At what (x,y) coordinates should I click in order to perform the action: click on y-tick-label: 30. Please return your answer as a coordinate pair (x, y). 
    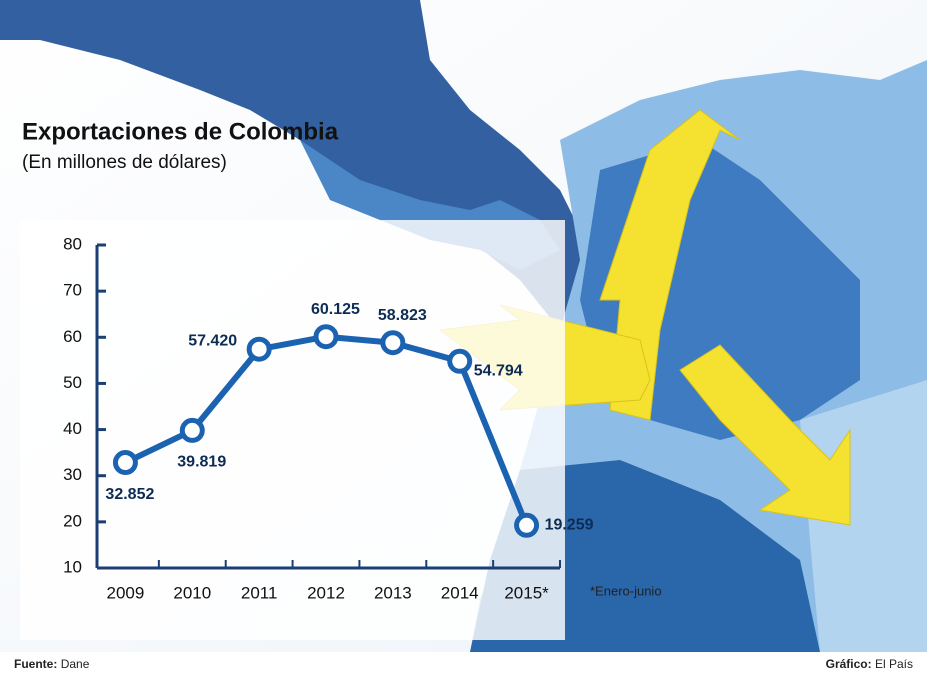
    Looking at the image, I should click on (72, 474).